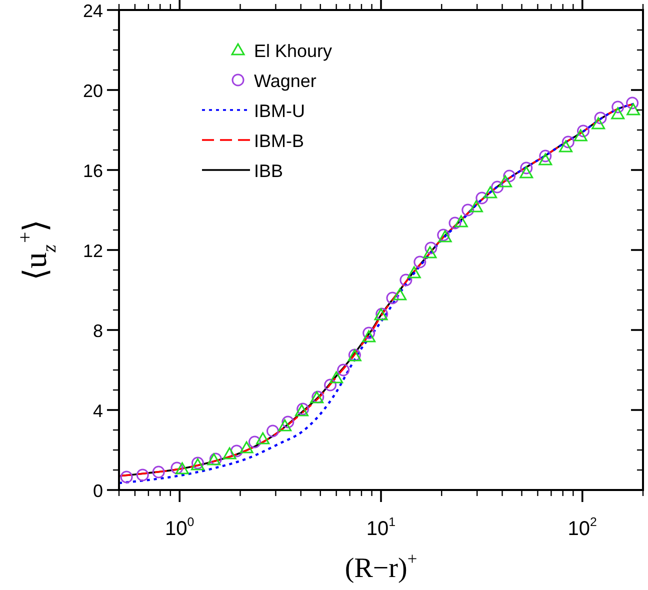  What do you see at coordinates (92, 171) in the screenshot?
I see `y-tick-label: 16` at bounding box center [92, 171].